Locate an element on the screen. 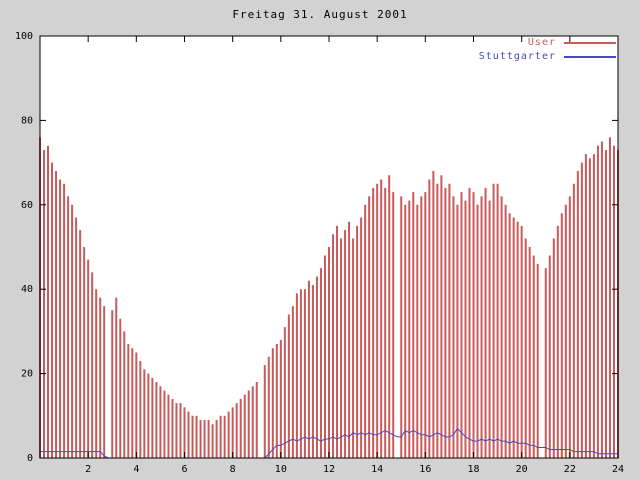 This screenshot has width=640, height=480. x-tick-label: 20 is located at coordinates (522, 469).